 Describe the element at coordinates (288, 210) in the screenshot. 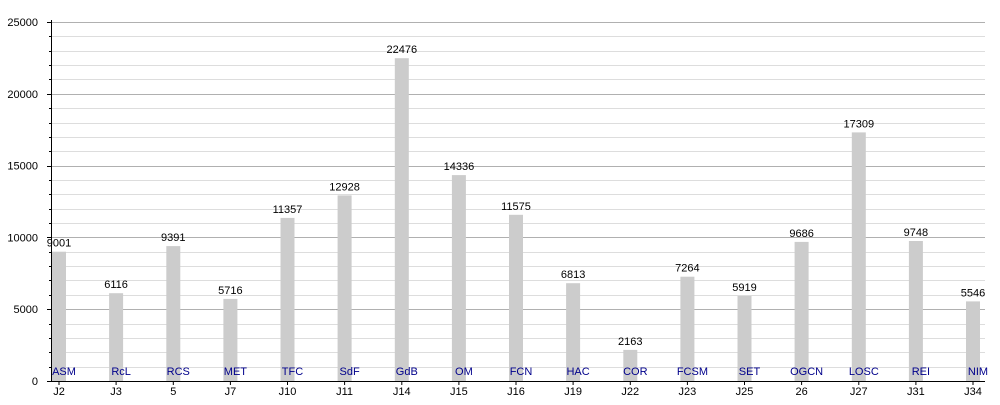

I see `data-label: 11357` at that location.